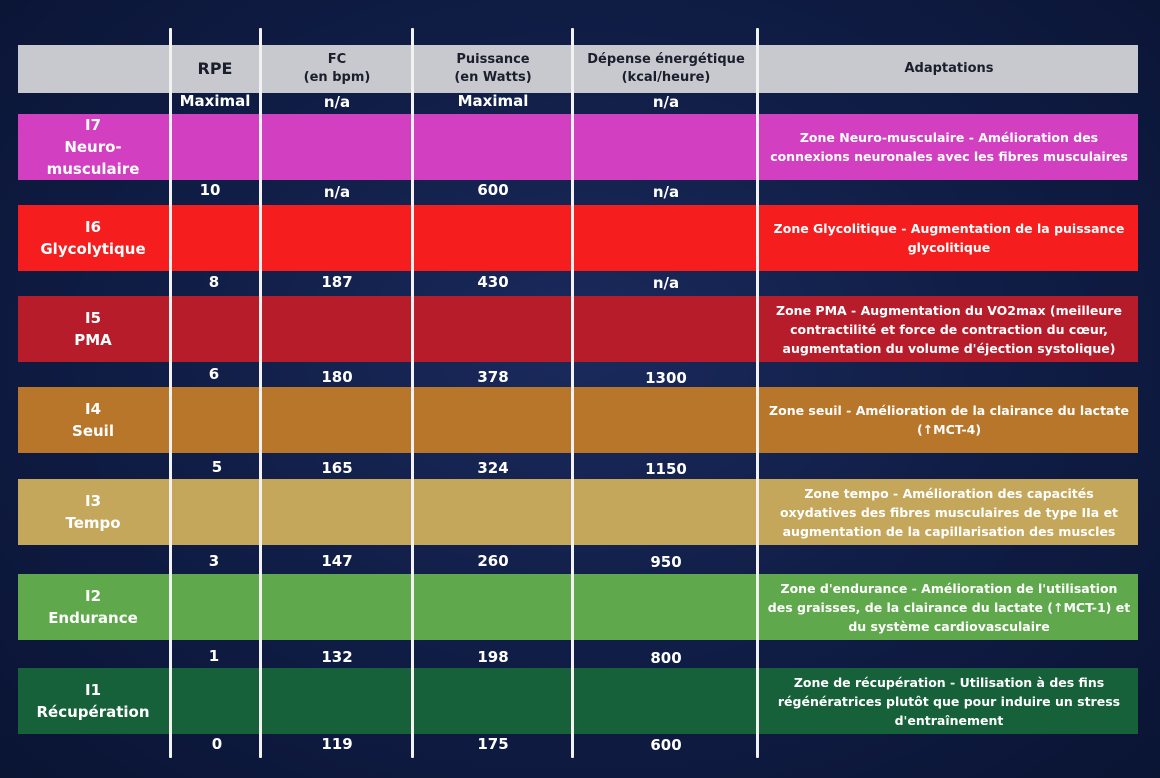 Image resolution: width=1160 pixels, height=778 pixels. Describe the element at coordinates (93, 512) in the screenshot. I see `zone-label-i3: I3 Tempo` at that location.